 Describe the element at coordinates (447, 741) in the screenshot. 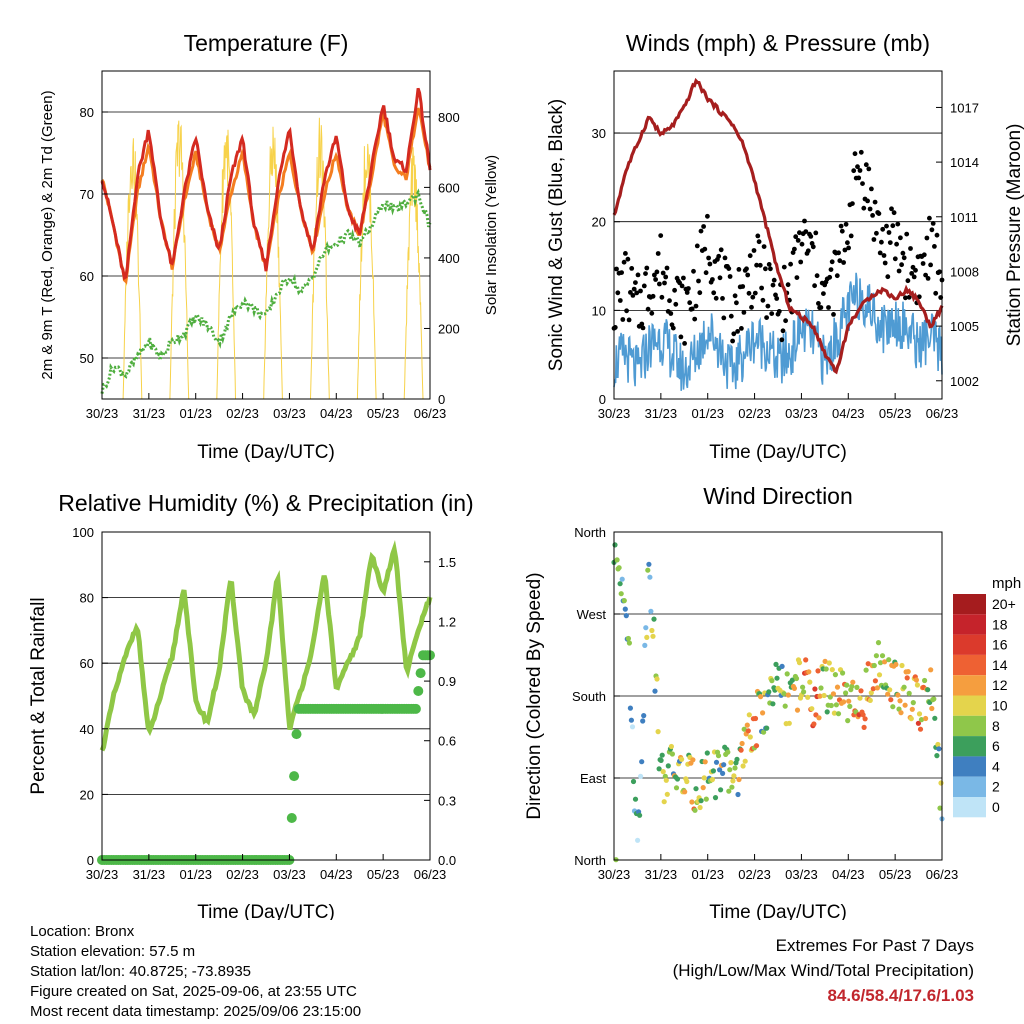

I see `humidity-y2tick-label: 0.6` at that location.